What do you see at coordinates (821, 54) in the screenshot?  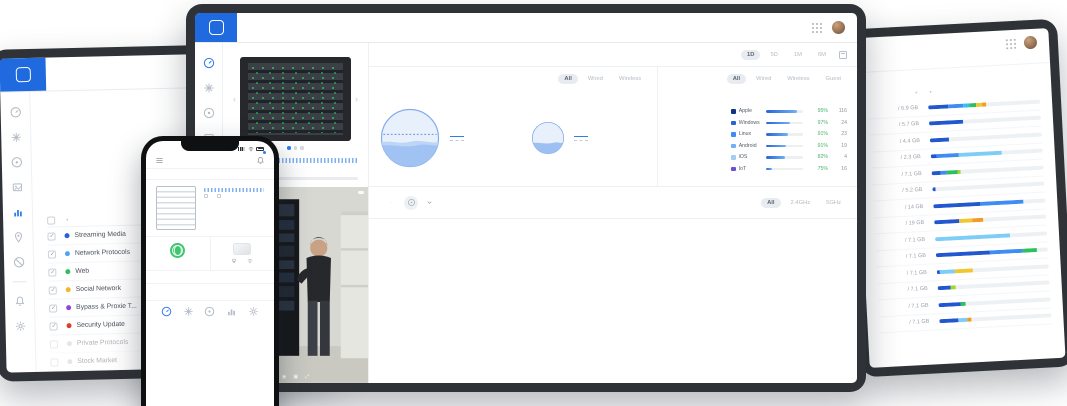 I see `filter-tab: 6M` at bounding box center [821, 54].